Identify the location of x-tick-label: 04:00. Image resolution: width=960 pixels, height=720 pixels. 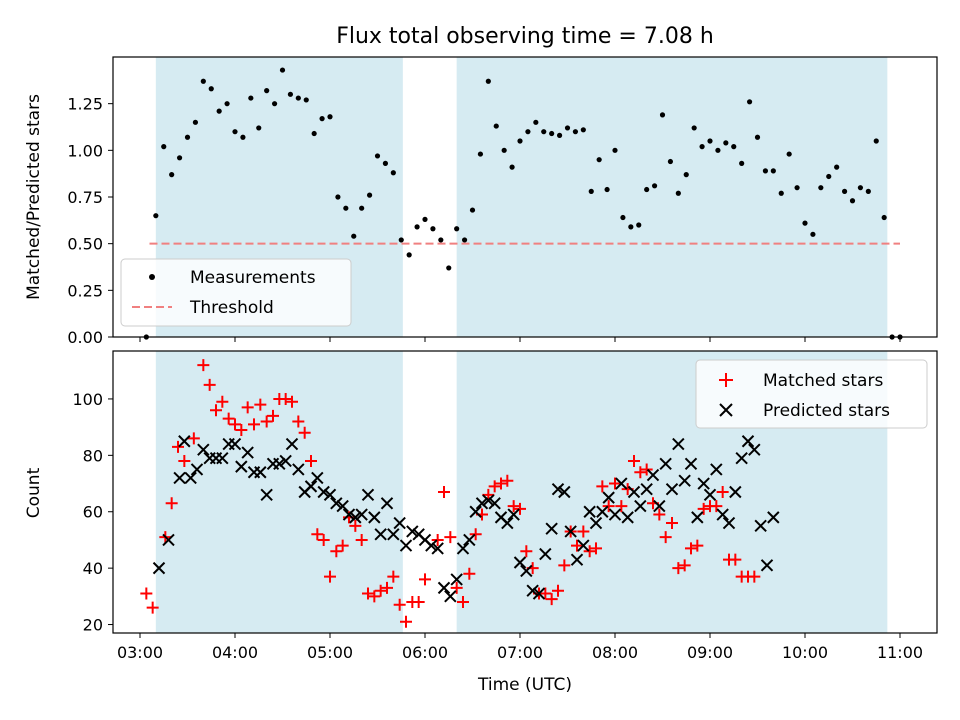
(235, 652).